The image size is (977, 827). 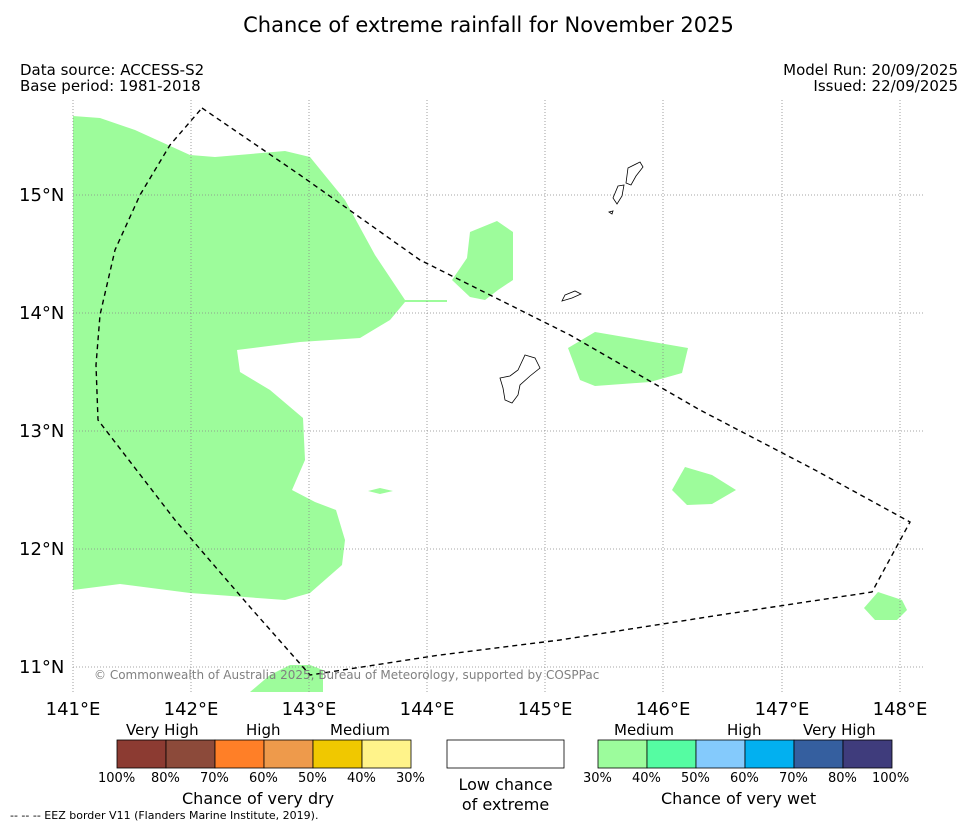 I want to click on lon-tick: 144°E, so click(x=427, y=709).